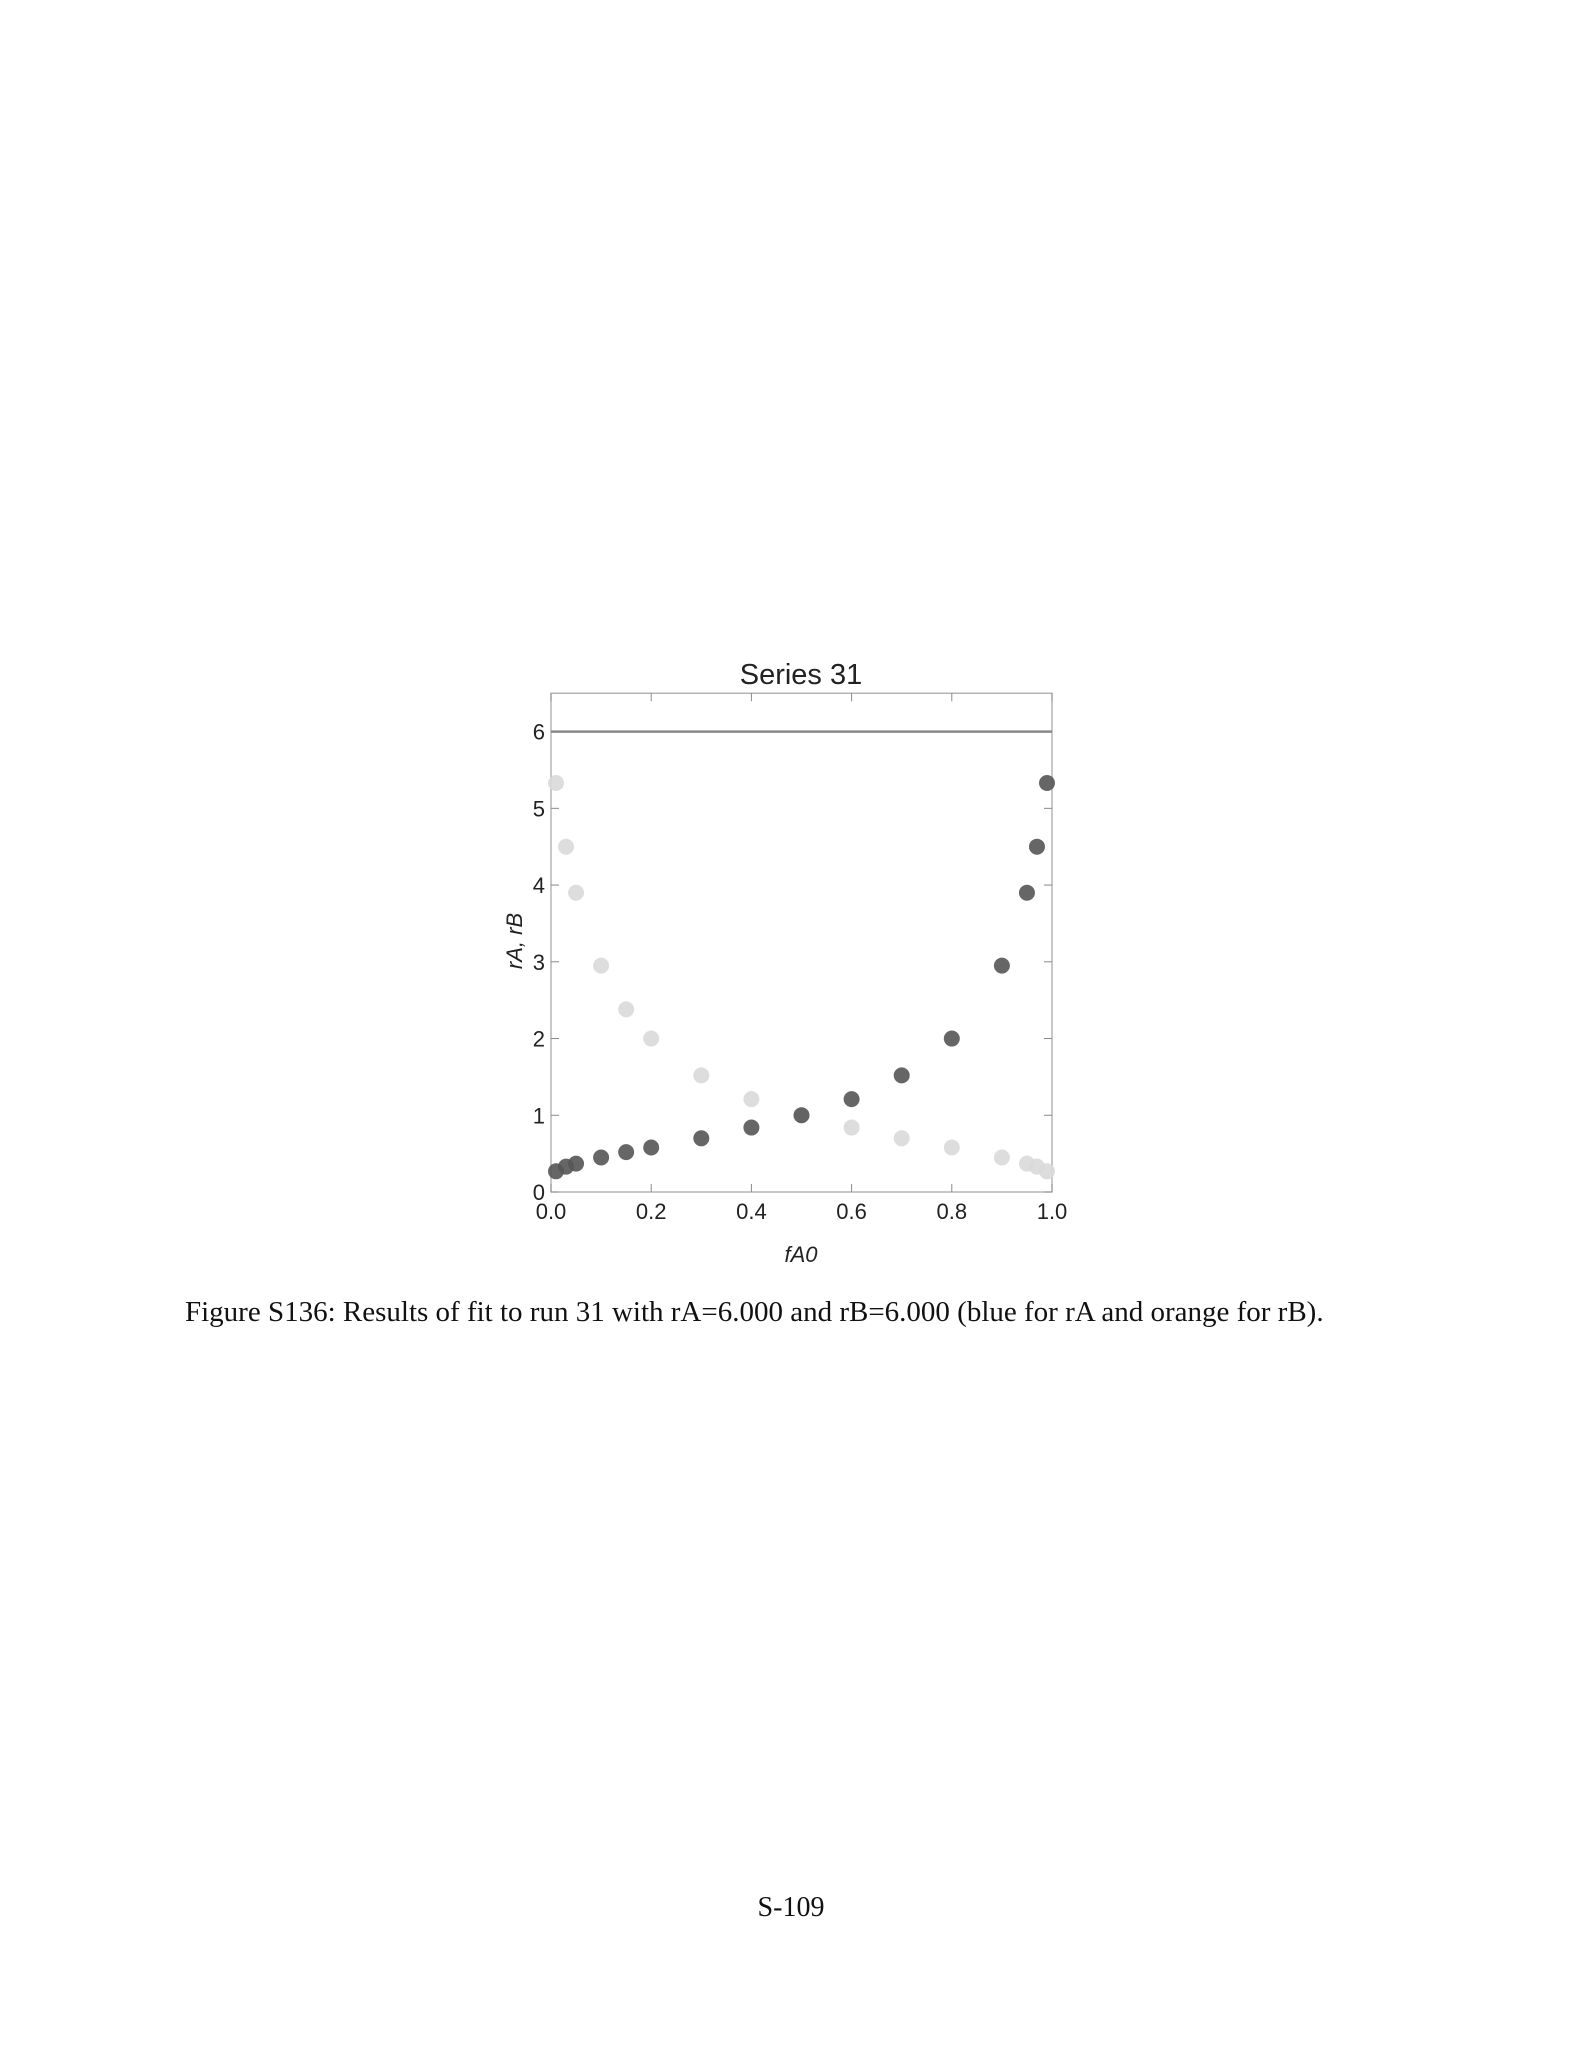 The width and height of the screenshot is (1582, 2048). What do you see at coordinates (801, 942) in the screenshot?
I see `plot-frame` at bounding box center [801, 942].